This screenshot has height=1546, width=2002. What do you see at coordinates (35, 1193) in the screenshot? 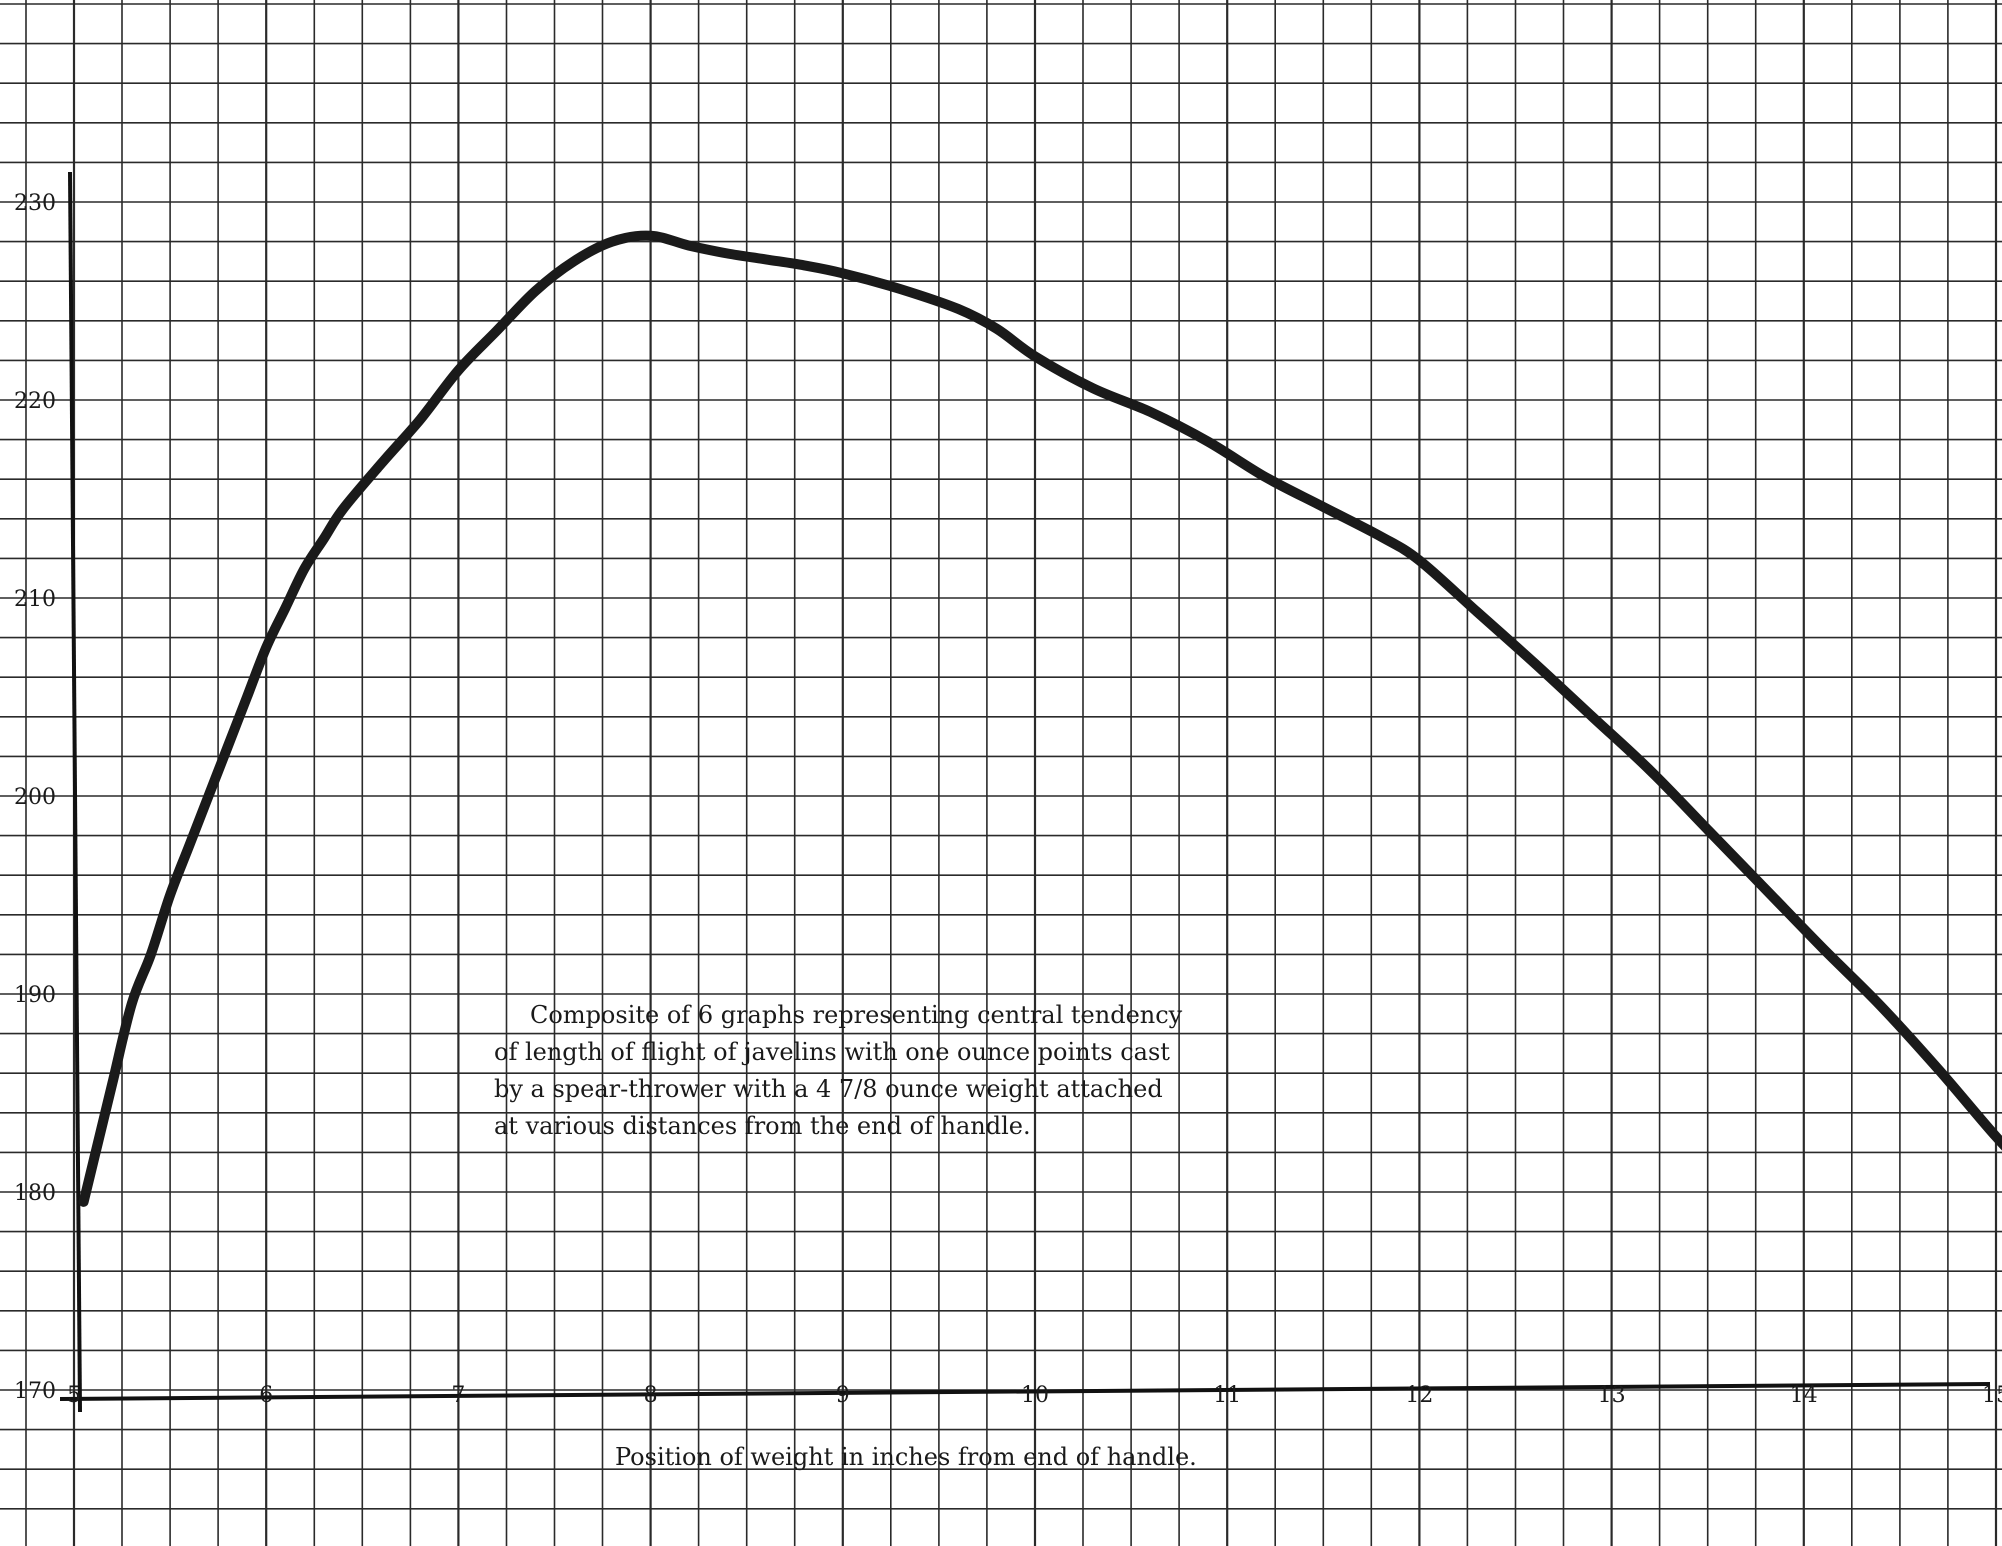
I see `y-tick-label: 180` at bounding box center [35, 1193].